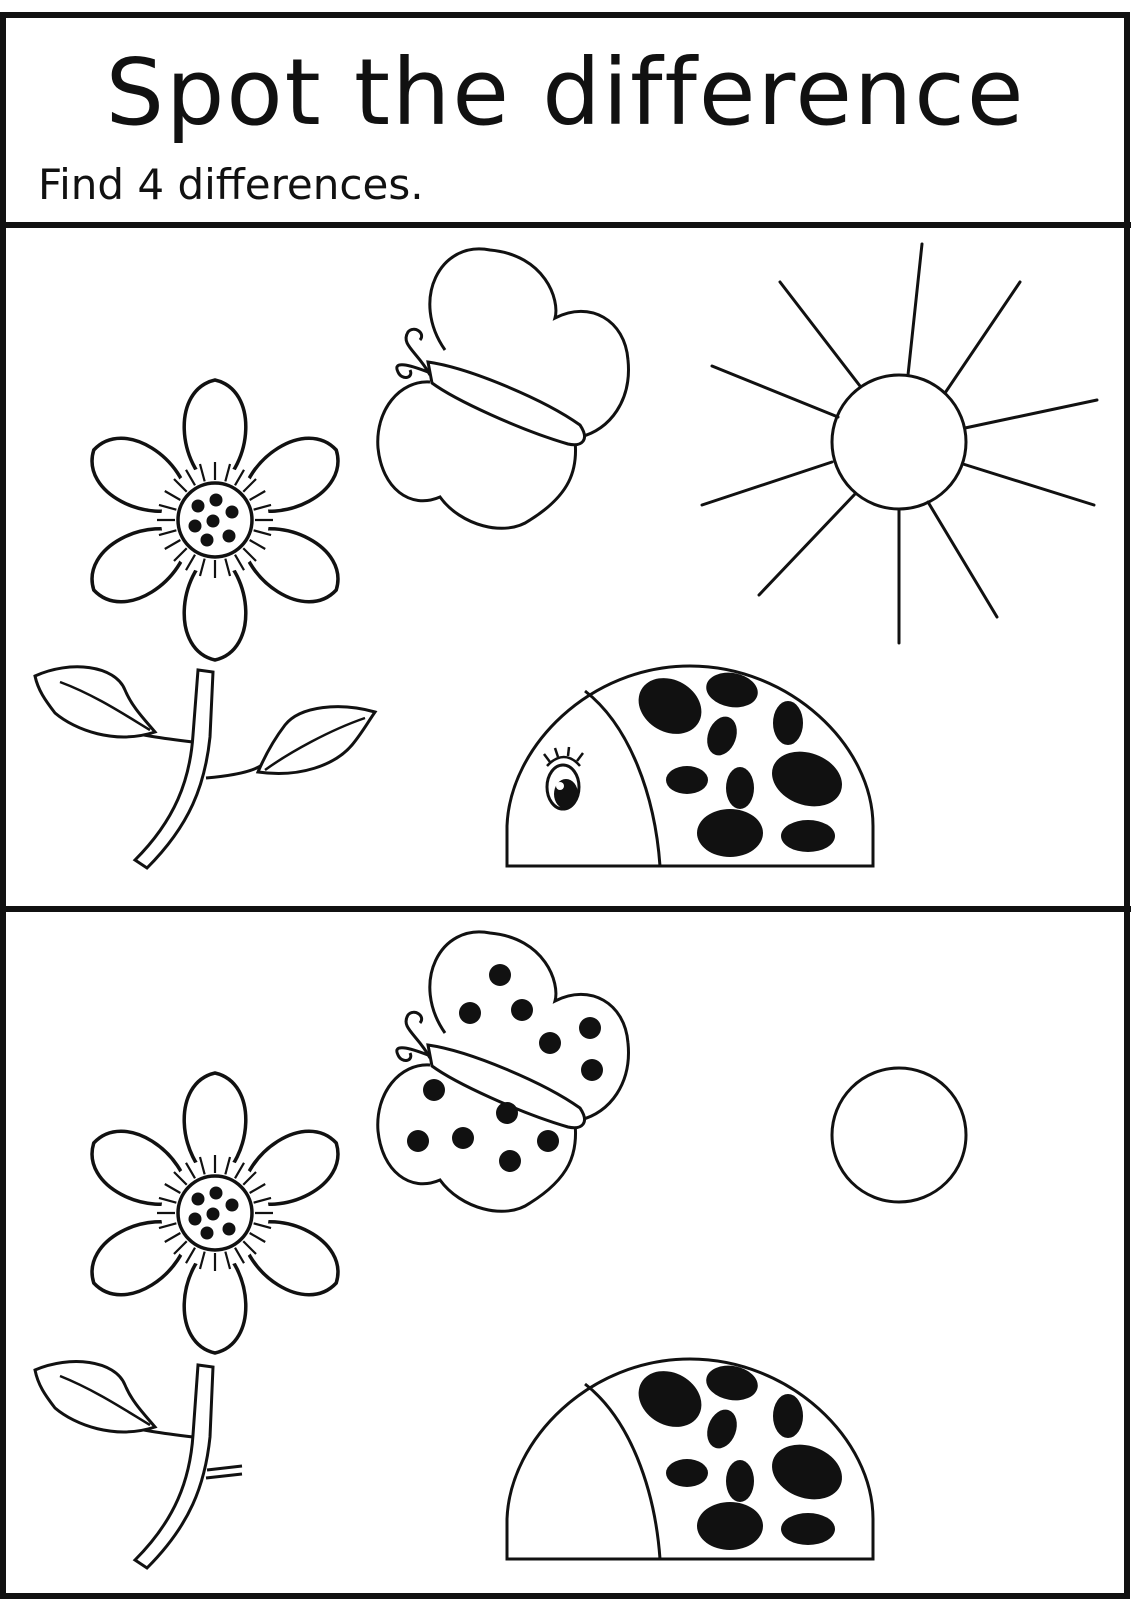 The height and width of the screenshot is (1600, 1131). What do you see at coordinates (690, 766) in the screenshot?
I see `ladybug-icon` at bounding box center [690, 766].